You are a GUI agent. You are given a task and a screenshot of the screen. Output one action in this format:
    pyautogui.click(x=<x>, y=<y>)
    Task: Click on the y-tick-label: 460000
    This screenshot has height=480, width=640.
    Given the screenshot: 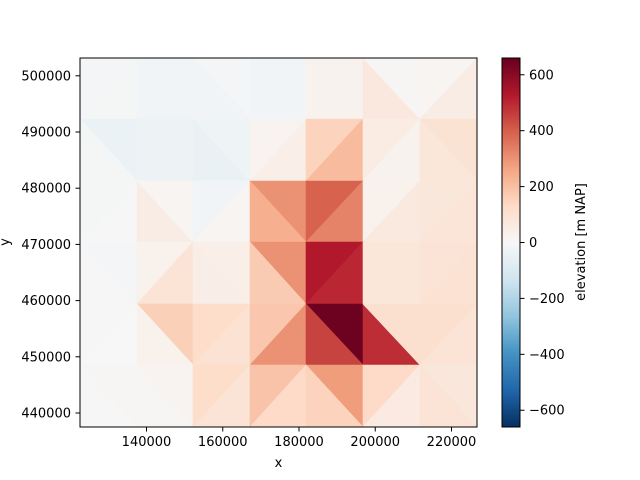 What is the action you would take?
    pyautogui.click(x=46, y=301)
    